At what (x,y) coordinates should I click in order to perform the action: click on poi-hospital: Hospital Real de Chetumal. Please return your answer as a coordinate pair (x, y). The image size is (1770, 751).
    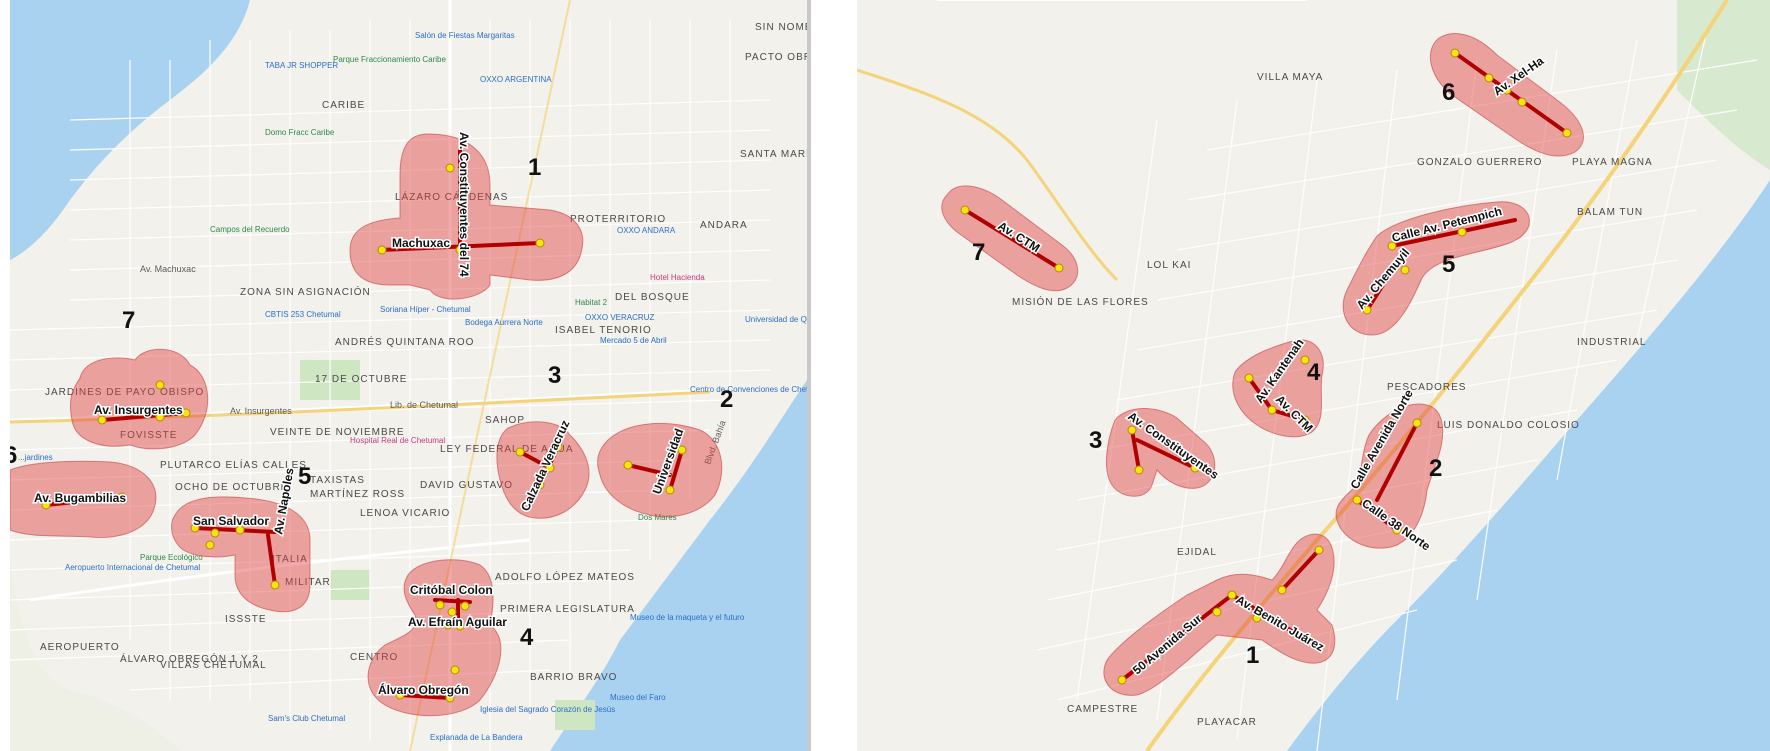
    Looking at the image, I should click on (397, 440).